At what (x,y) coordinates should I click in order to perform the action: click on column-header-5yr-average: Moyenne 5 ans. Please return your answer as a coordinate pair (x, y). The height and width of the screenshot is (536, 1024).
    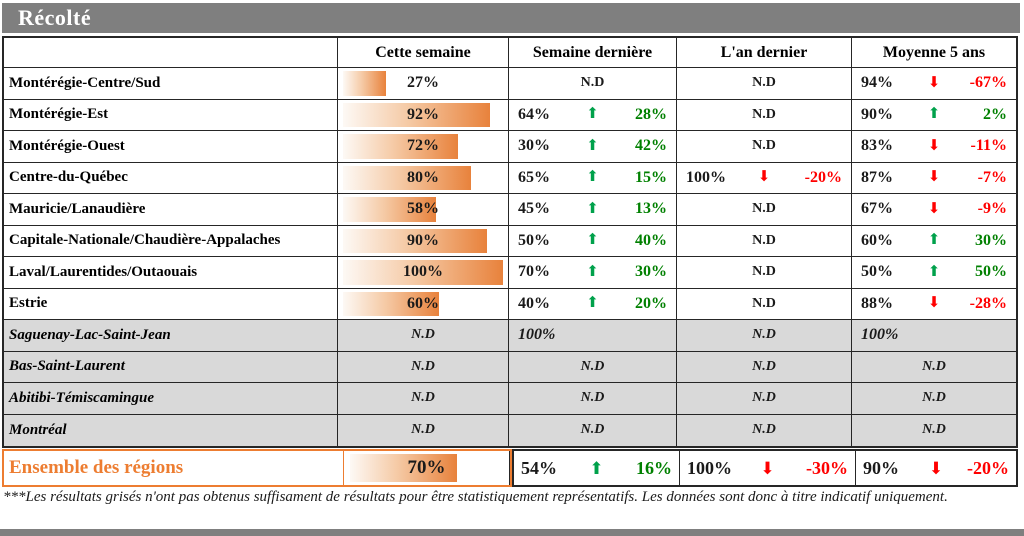
    Looking at the image, I should click on (934, 52).